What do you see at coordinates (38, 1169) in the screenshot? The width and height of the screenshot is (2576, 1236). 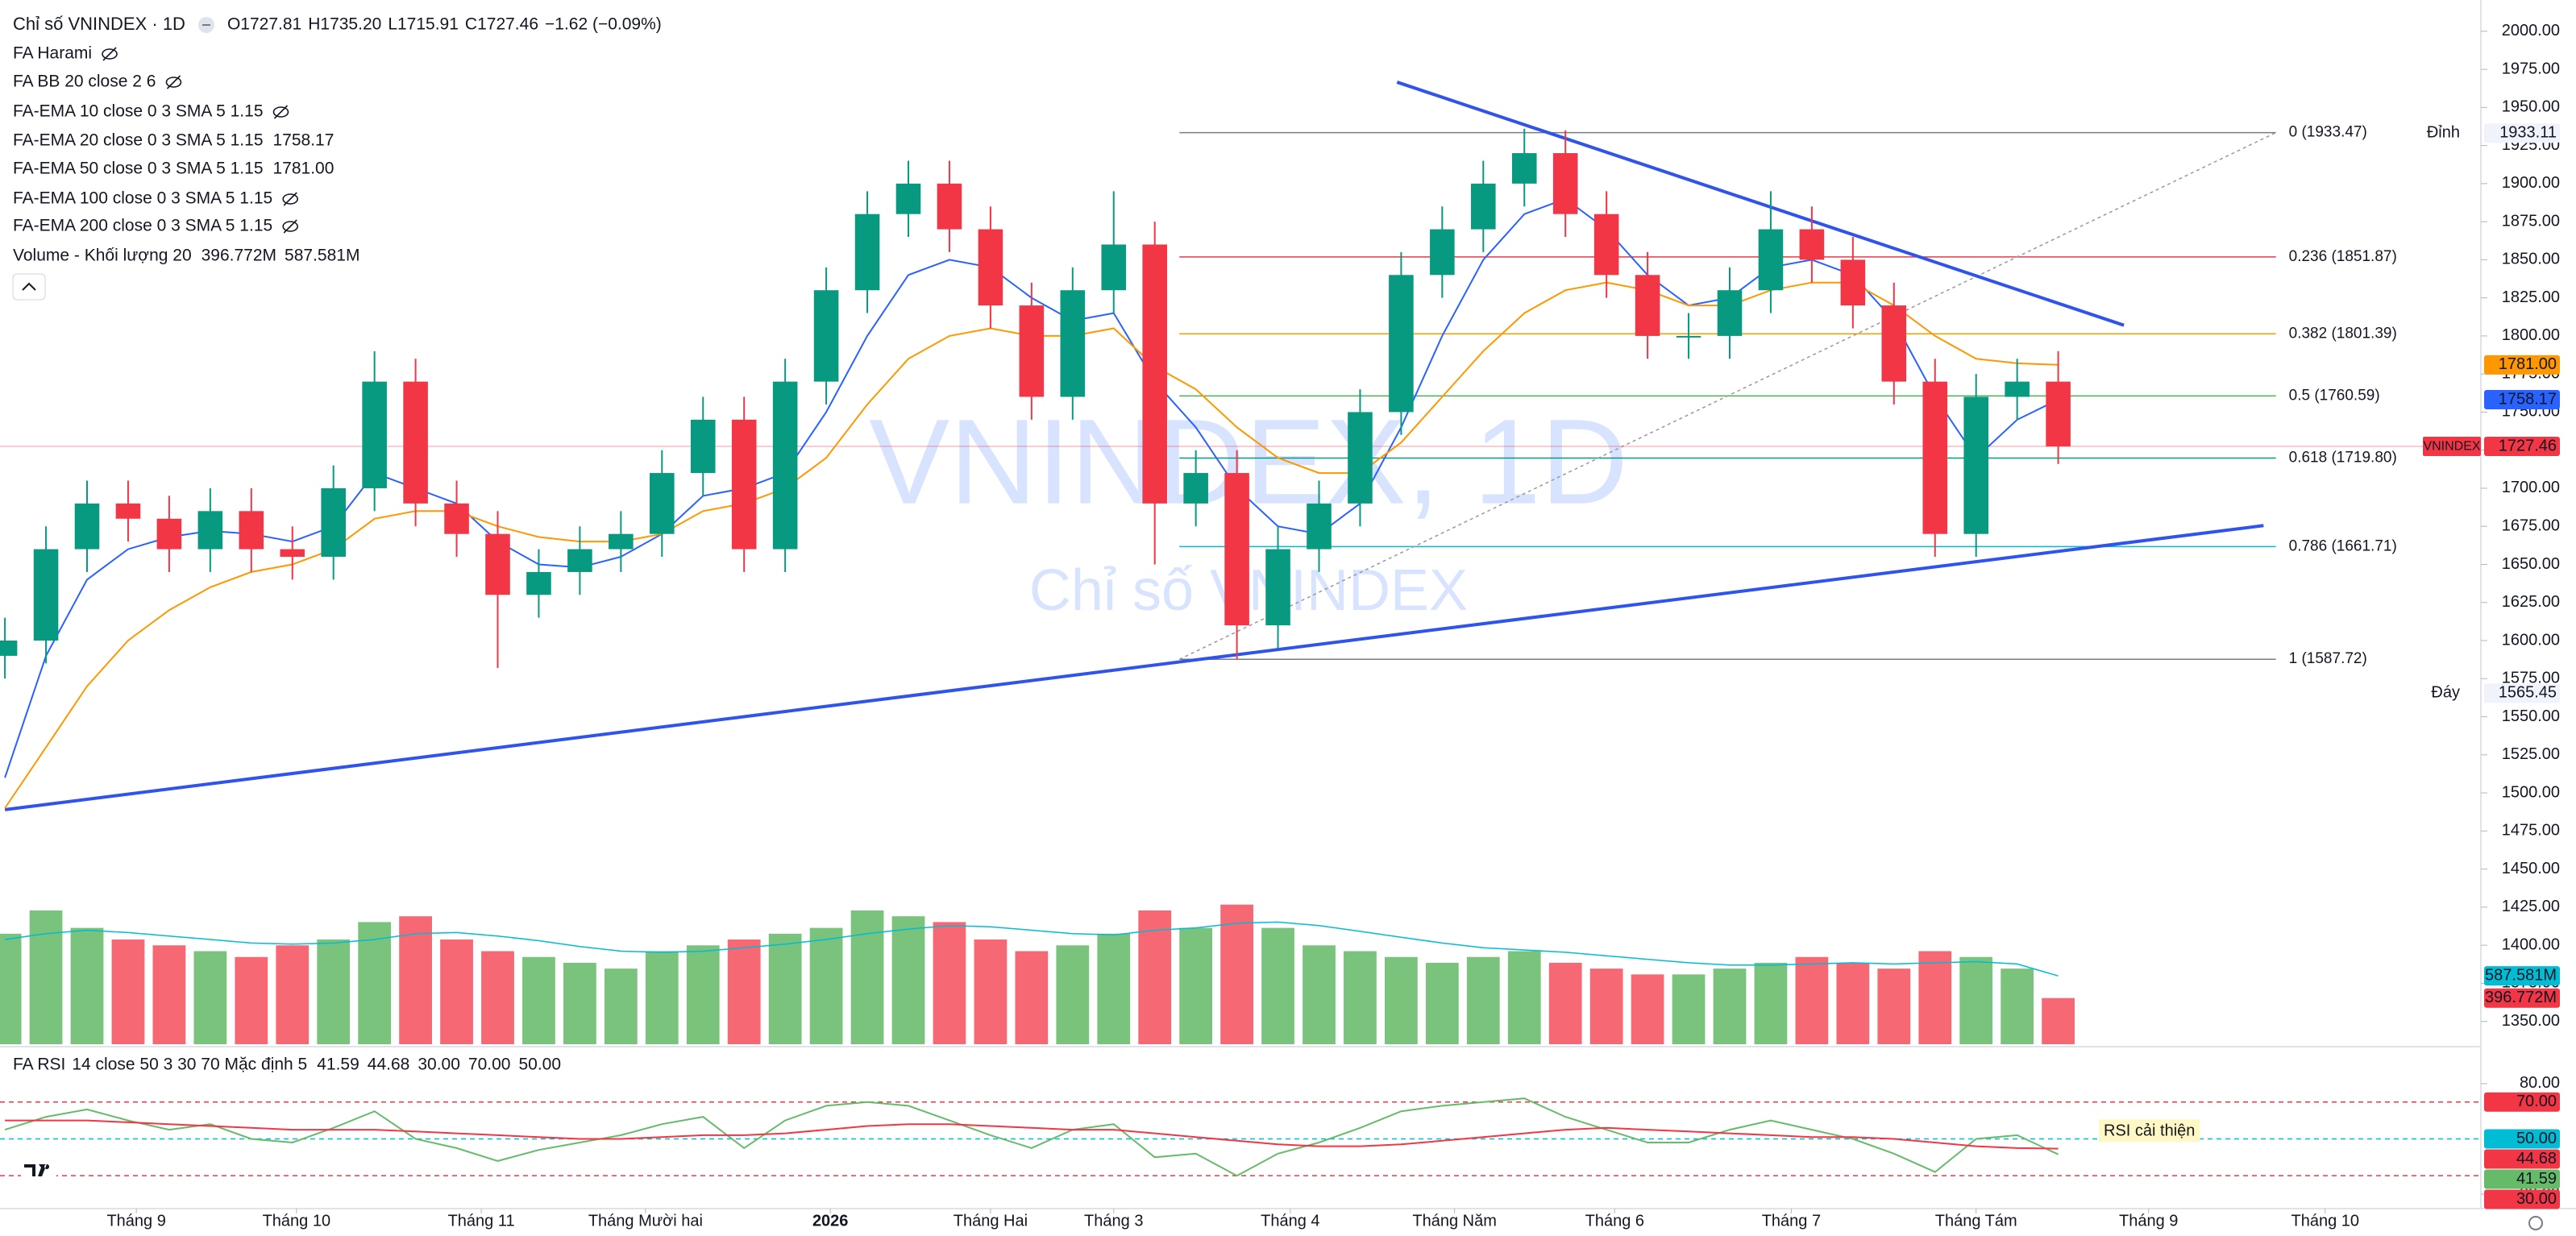 I see `logo-bg` at bounding box center [38, 1169].